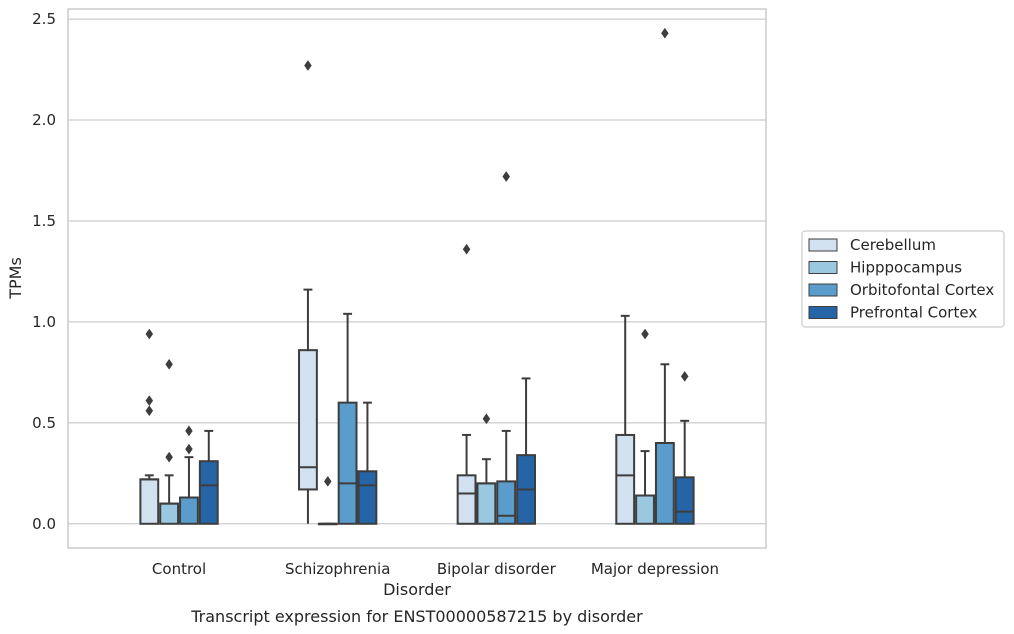 The height and width of the screenshot is (634, 1014). I want to click on legend-frame, so click(903, 279).